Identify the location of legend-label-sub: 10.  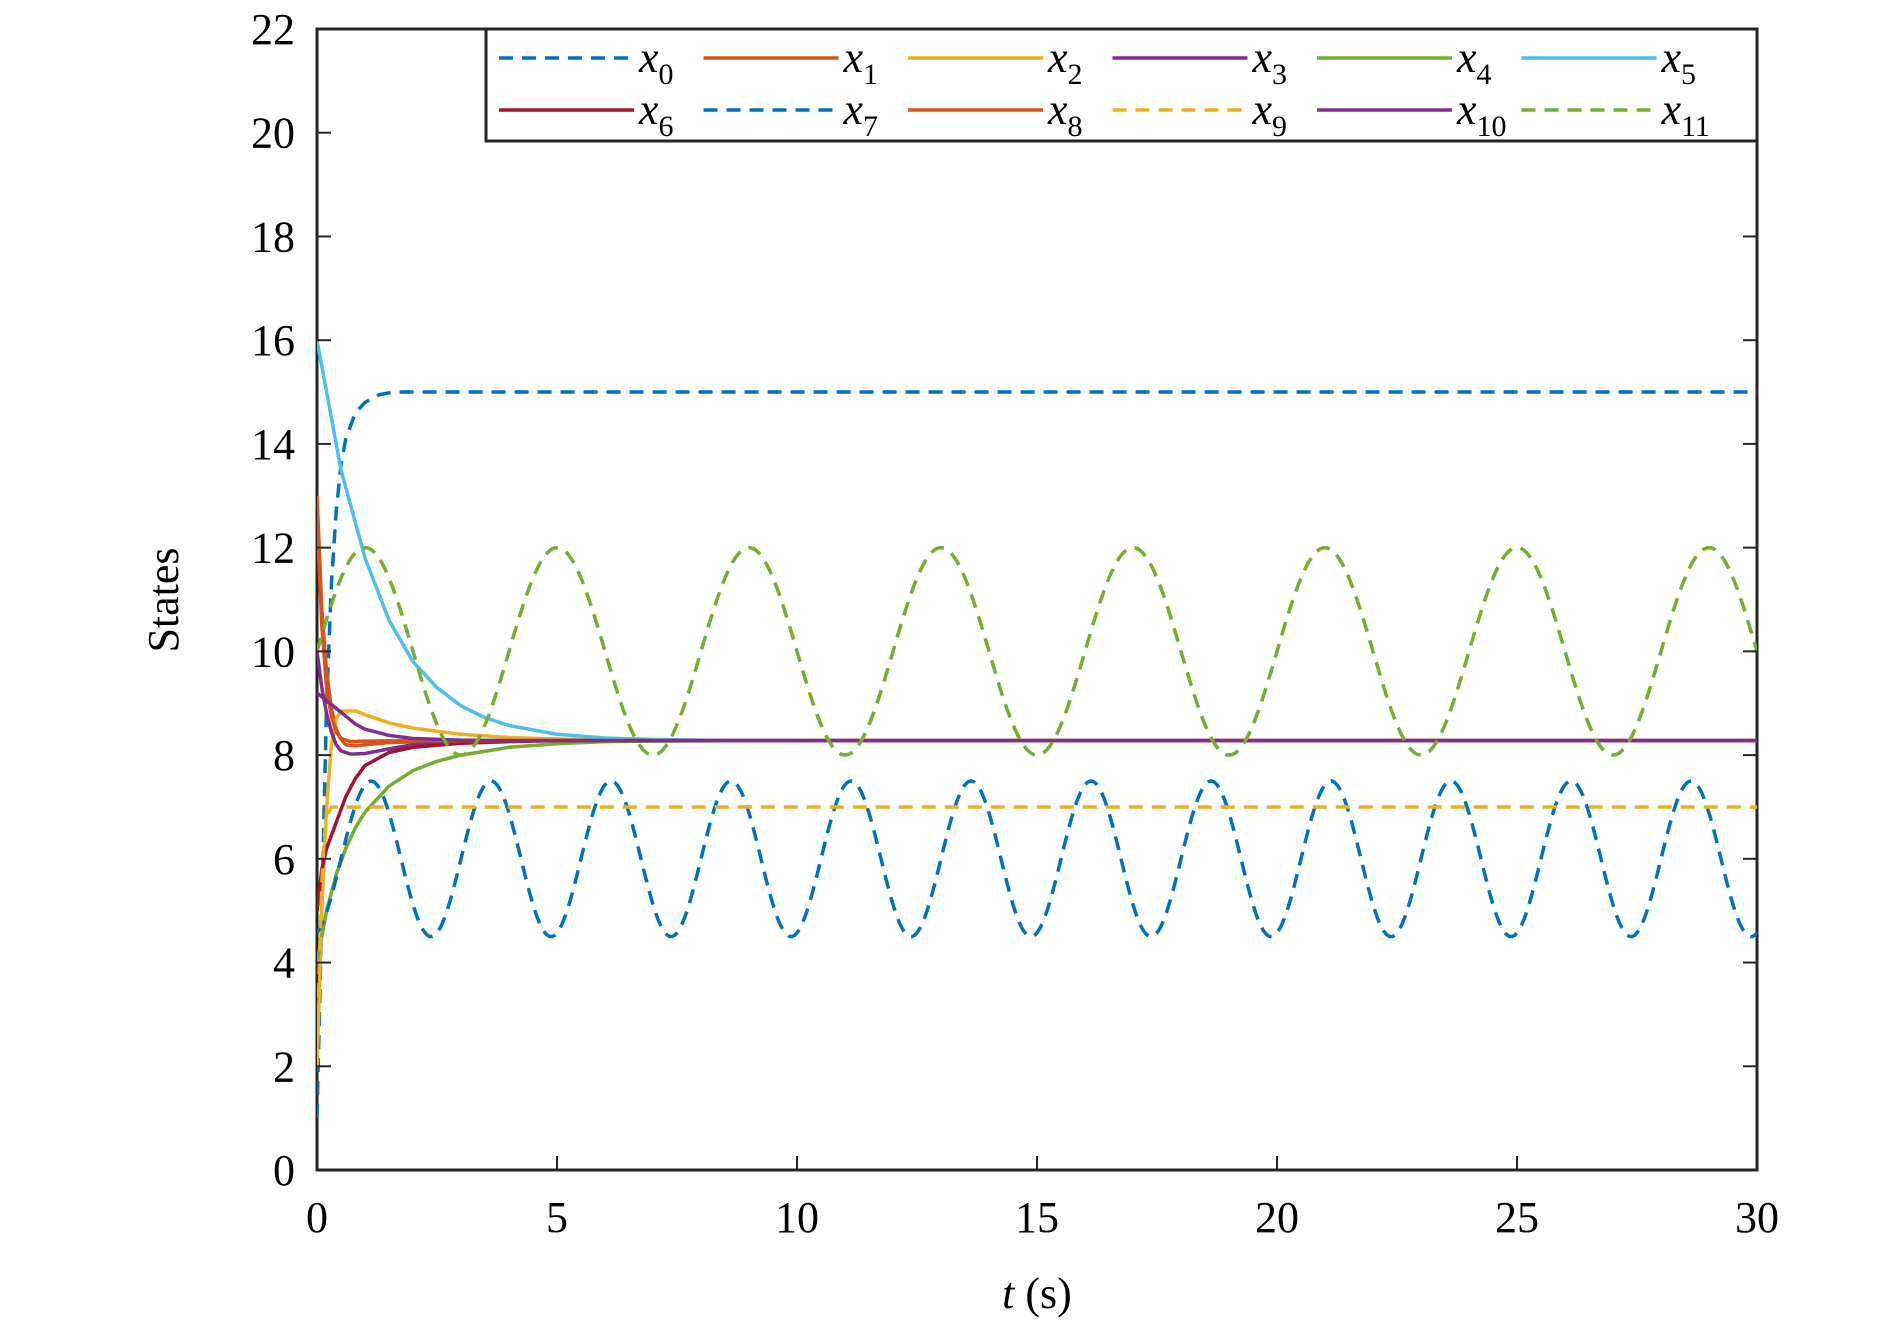
(1492, 126).